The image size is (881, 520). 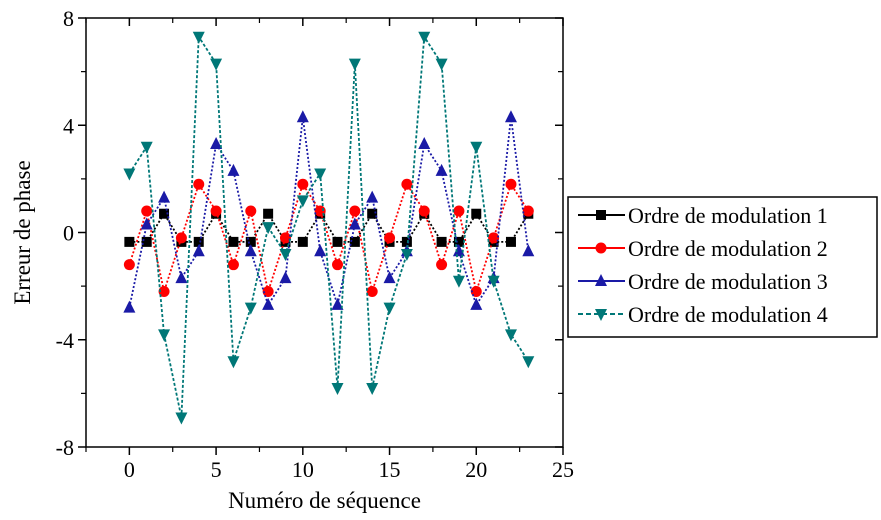 I want to click on legend-label-3: Ordre de modulation 3, so click(x=728, y=281).